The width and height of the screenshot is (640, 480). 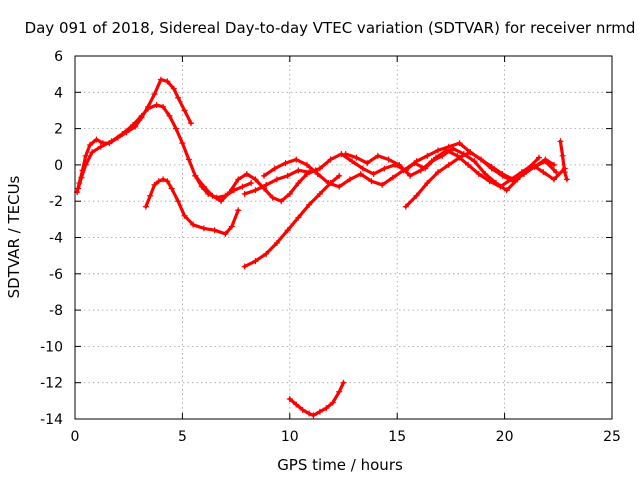 I want to click on y-tick-label: -8, so click(x=56, y=311).